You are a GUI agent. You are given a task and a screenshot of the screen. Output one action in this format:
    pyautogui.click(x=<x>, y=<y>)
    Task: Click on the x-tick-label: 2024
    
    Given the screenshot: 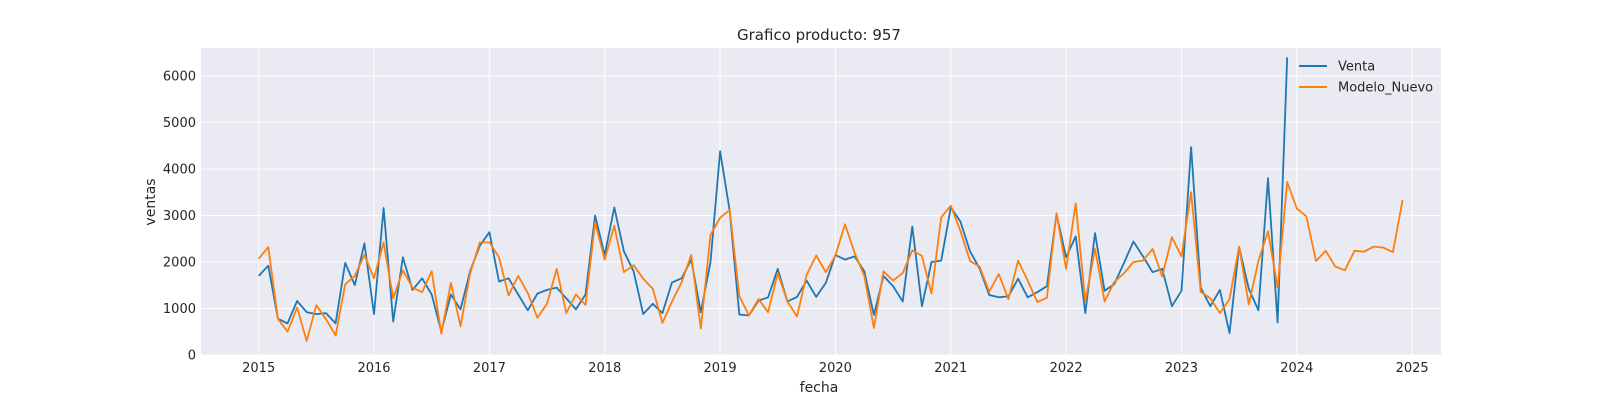 What is the action you would take?
    pyautogui.click(x=1296, y=368)
    